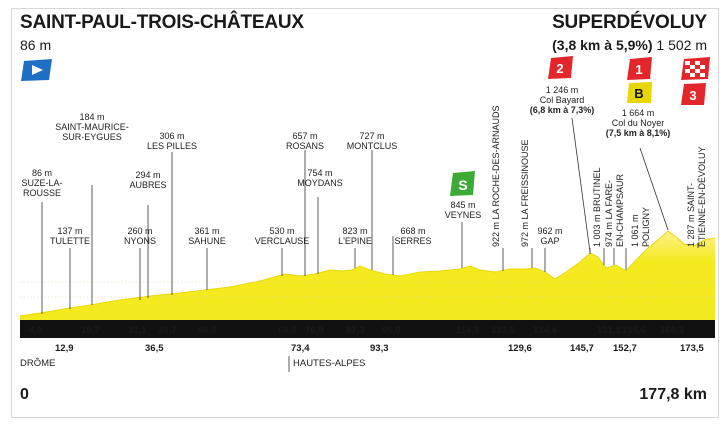 The width and height of the screenshot is (728, 424). I want to click on place-moydans: 754 m MOYDANS, so click(320, 178).